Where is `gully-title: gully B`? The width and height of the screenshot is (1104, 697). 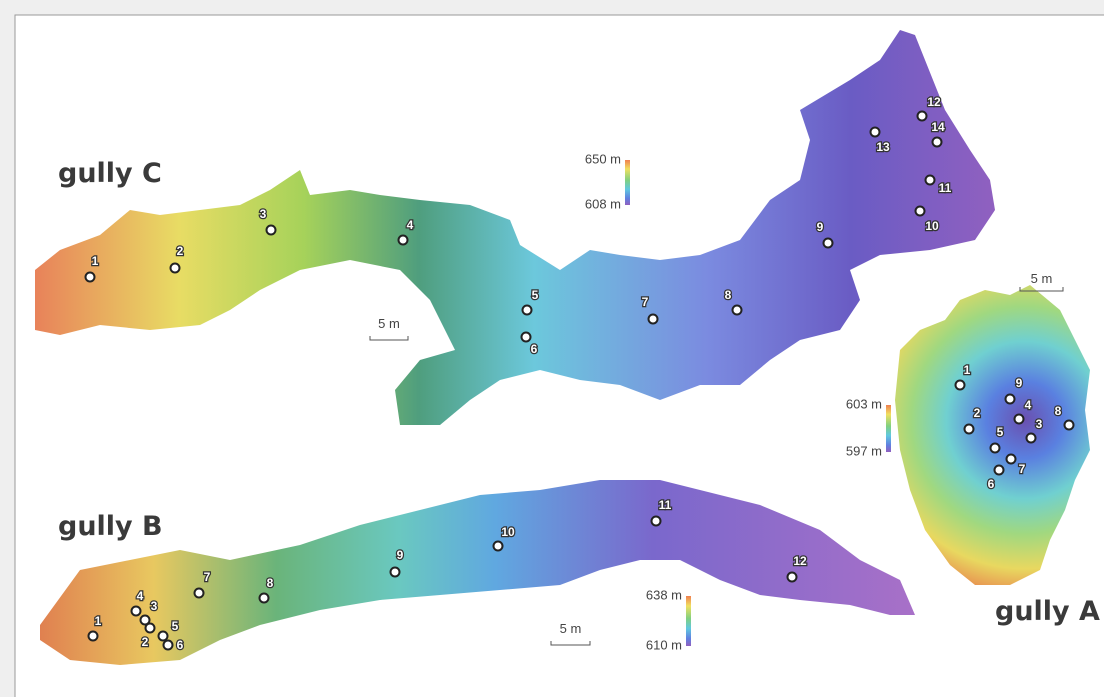 gully-title: gully B is located at coordinates (110, 526).